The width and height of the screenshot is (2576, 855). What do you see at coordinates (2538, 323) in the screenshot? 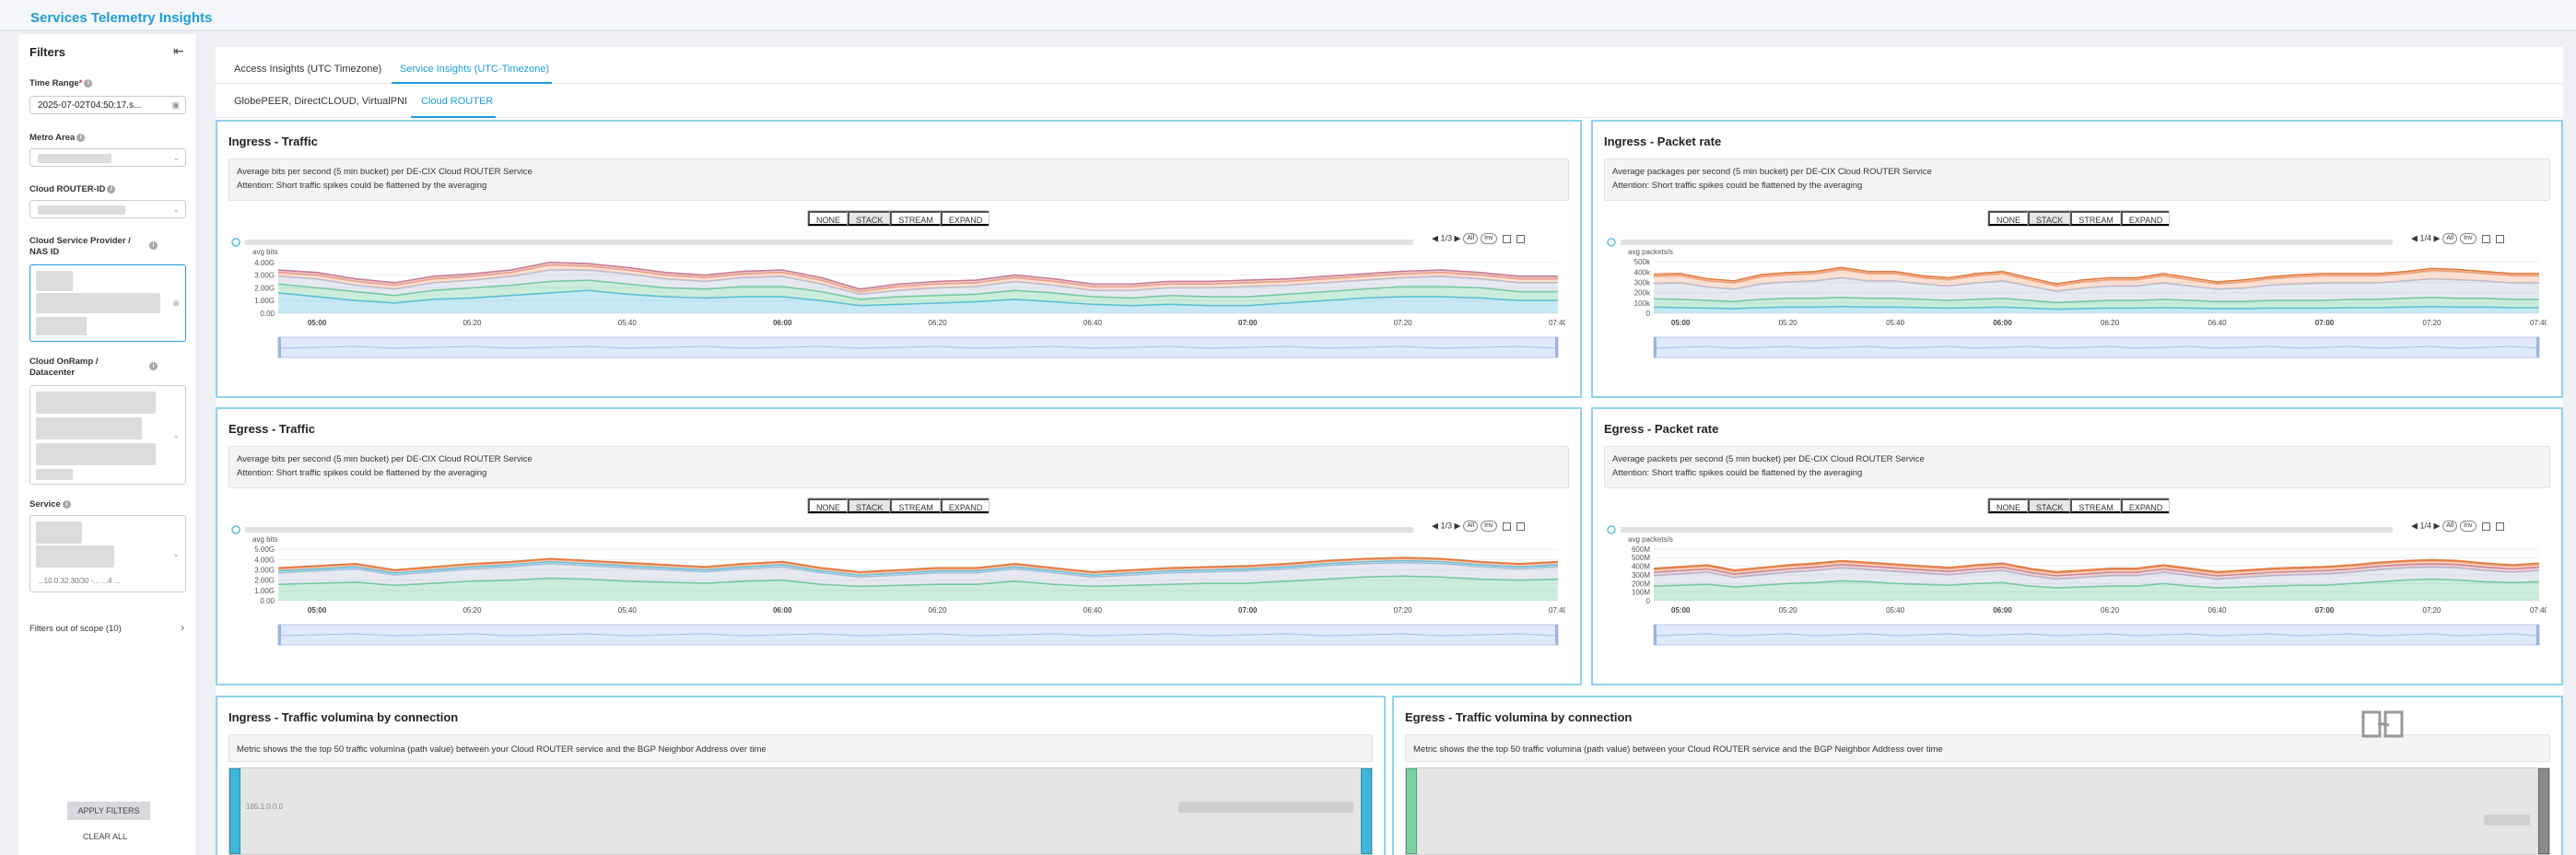
I see `x-tick-label: 07:40` at bounding box center [2538, 323].